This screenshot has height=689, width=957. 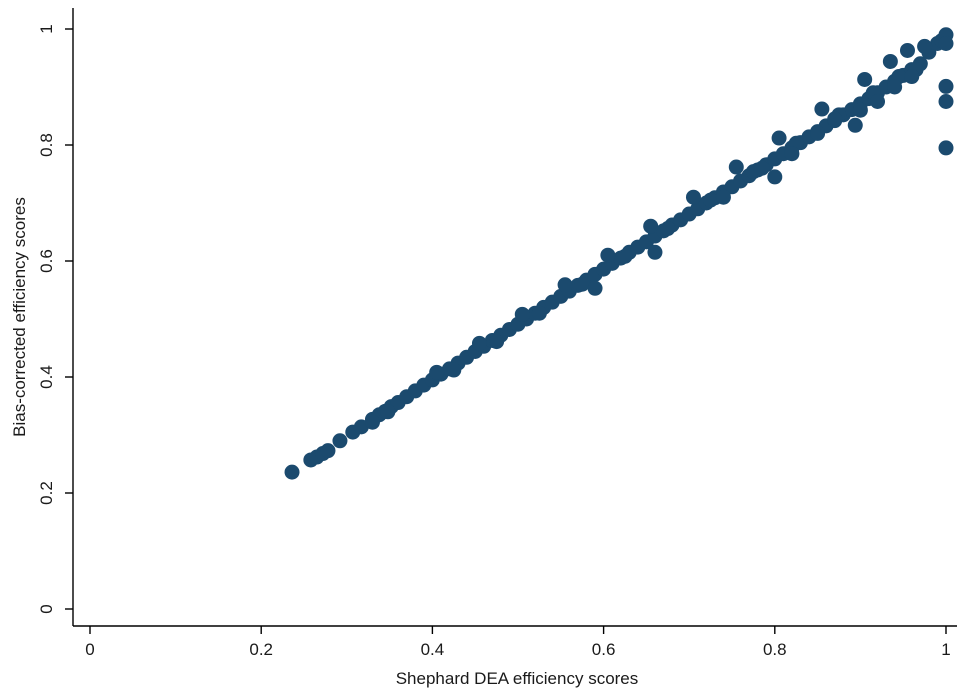 I want to click on y-tick-label: 0.2, so click(x=46, y=493).